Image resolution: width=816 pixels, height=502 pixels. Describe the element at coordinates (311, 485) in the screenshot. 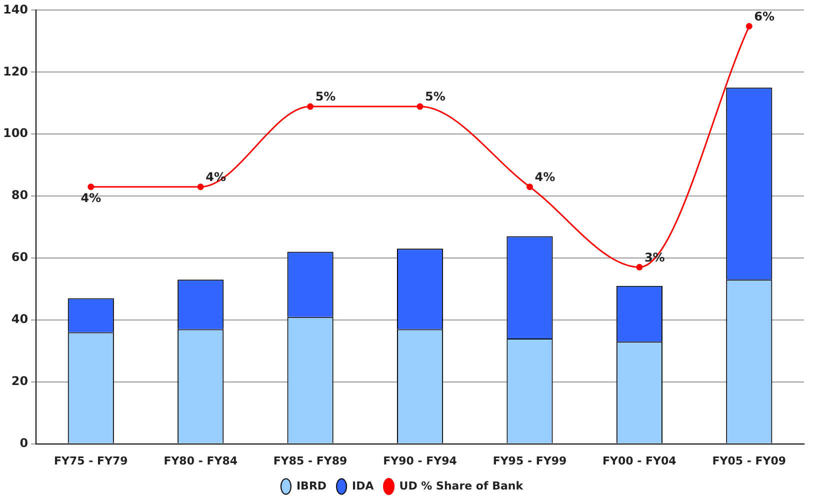

I see `legend-label: IBRD` at that location.